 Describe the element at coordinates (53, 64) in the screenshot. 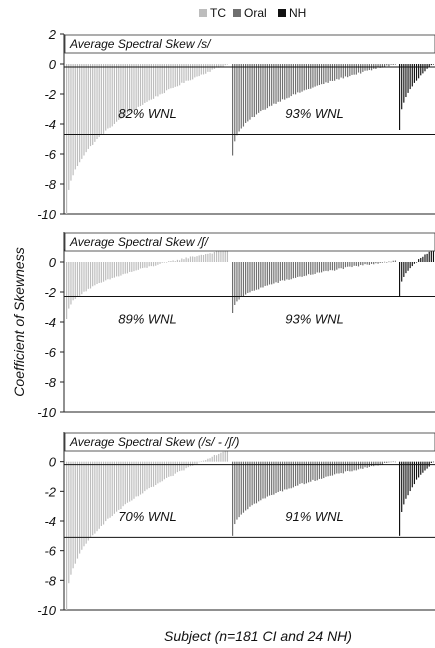

I see `y-tick-label: 0` at that location.